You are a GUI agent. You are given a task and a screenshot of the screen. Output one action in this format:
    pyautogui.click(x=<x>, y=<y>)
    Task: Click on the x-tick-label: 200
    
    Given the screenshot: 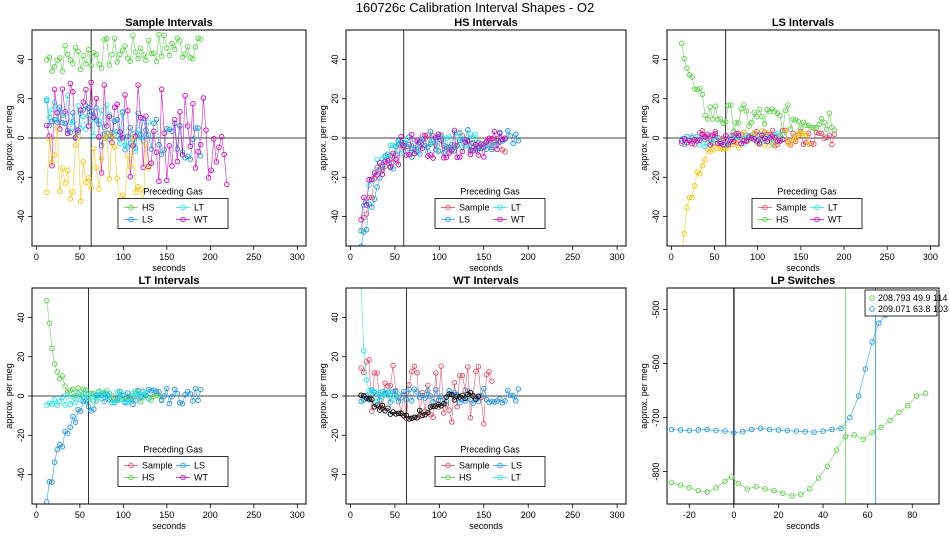 What is the action you would take?
    pyautogui.click(x=210, y=257)
    